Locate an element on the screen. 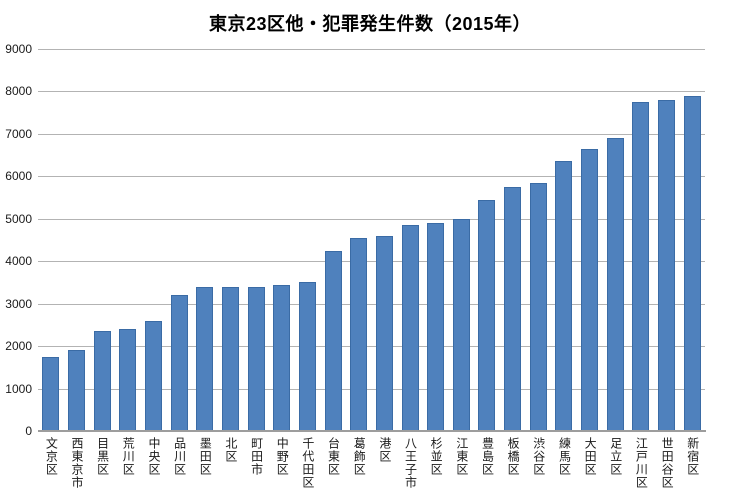 Image resolution: width=740 pixels, height=500 pixels. bar-世田谷区 is located at coordinates (667, 265).